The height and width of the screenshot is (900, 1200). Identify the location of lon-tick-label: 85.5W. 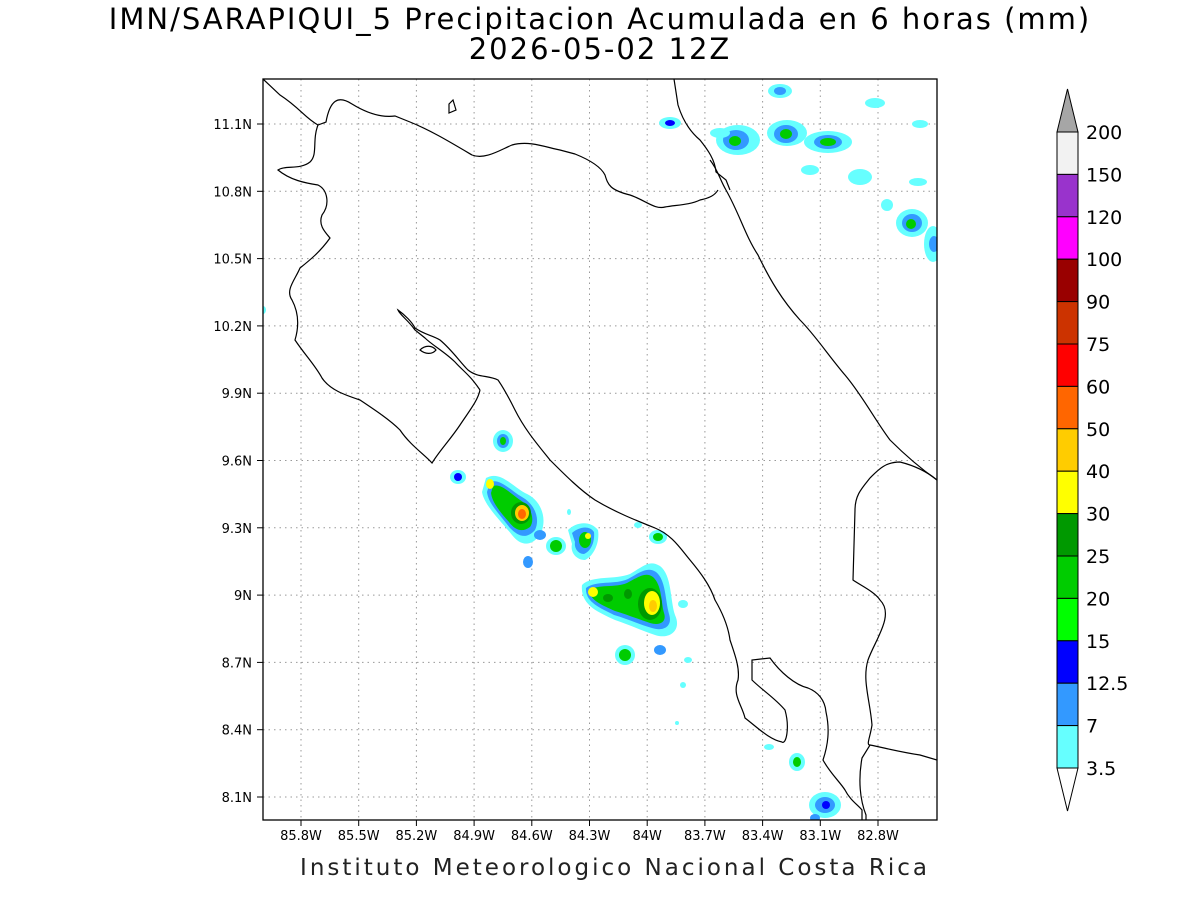
(359, 836).